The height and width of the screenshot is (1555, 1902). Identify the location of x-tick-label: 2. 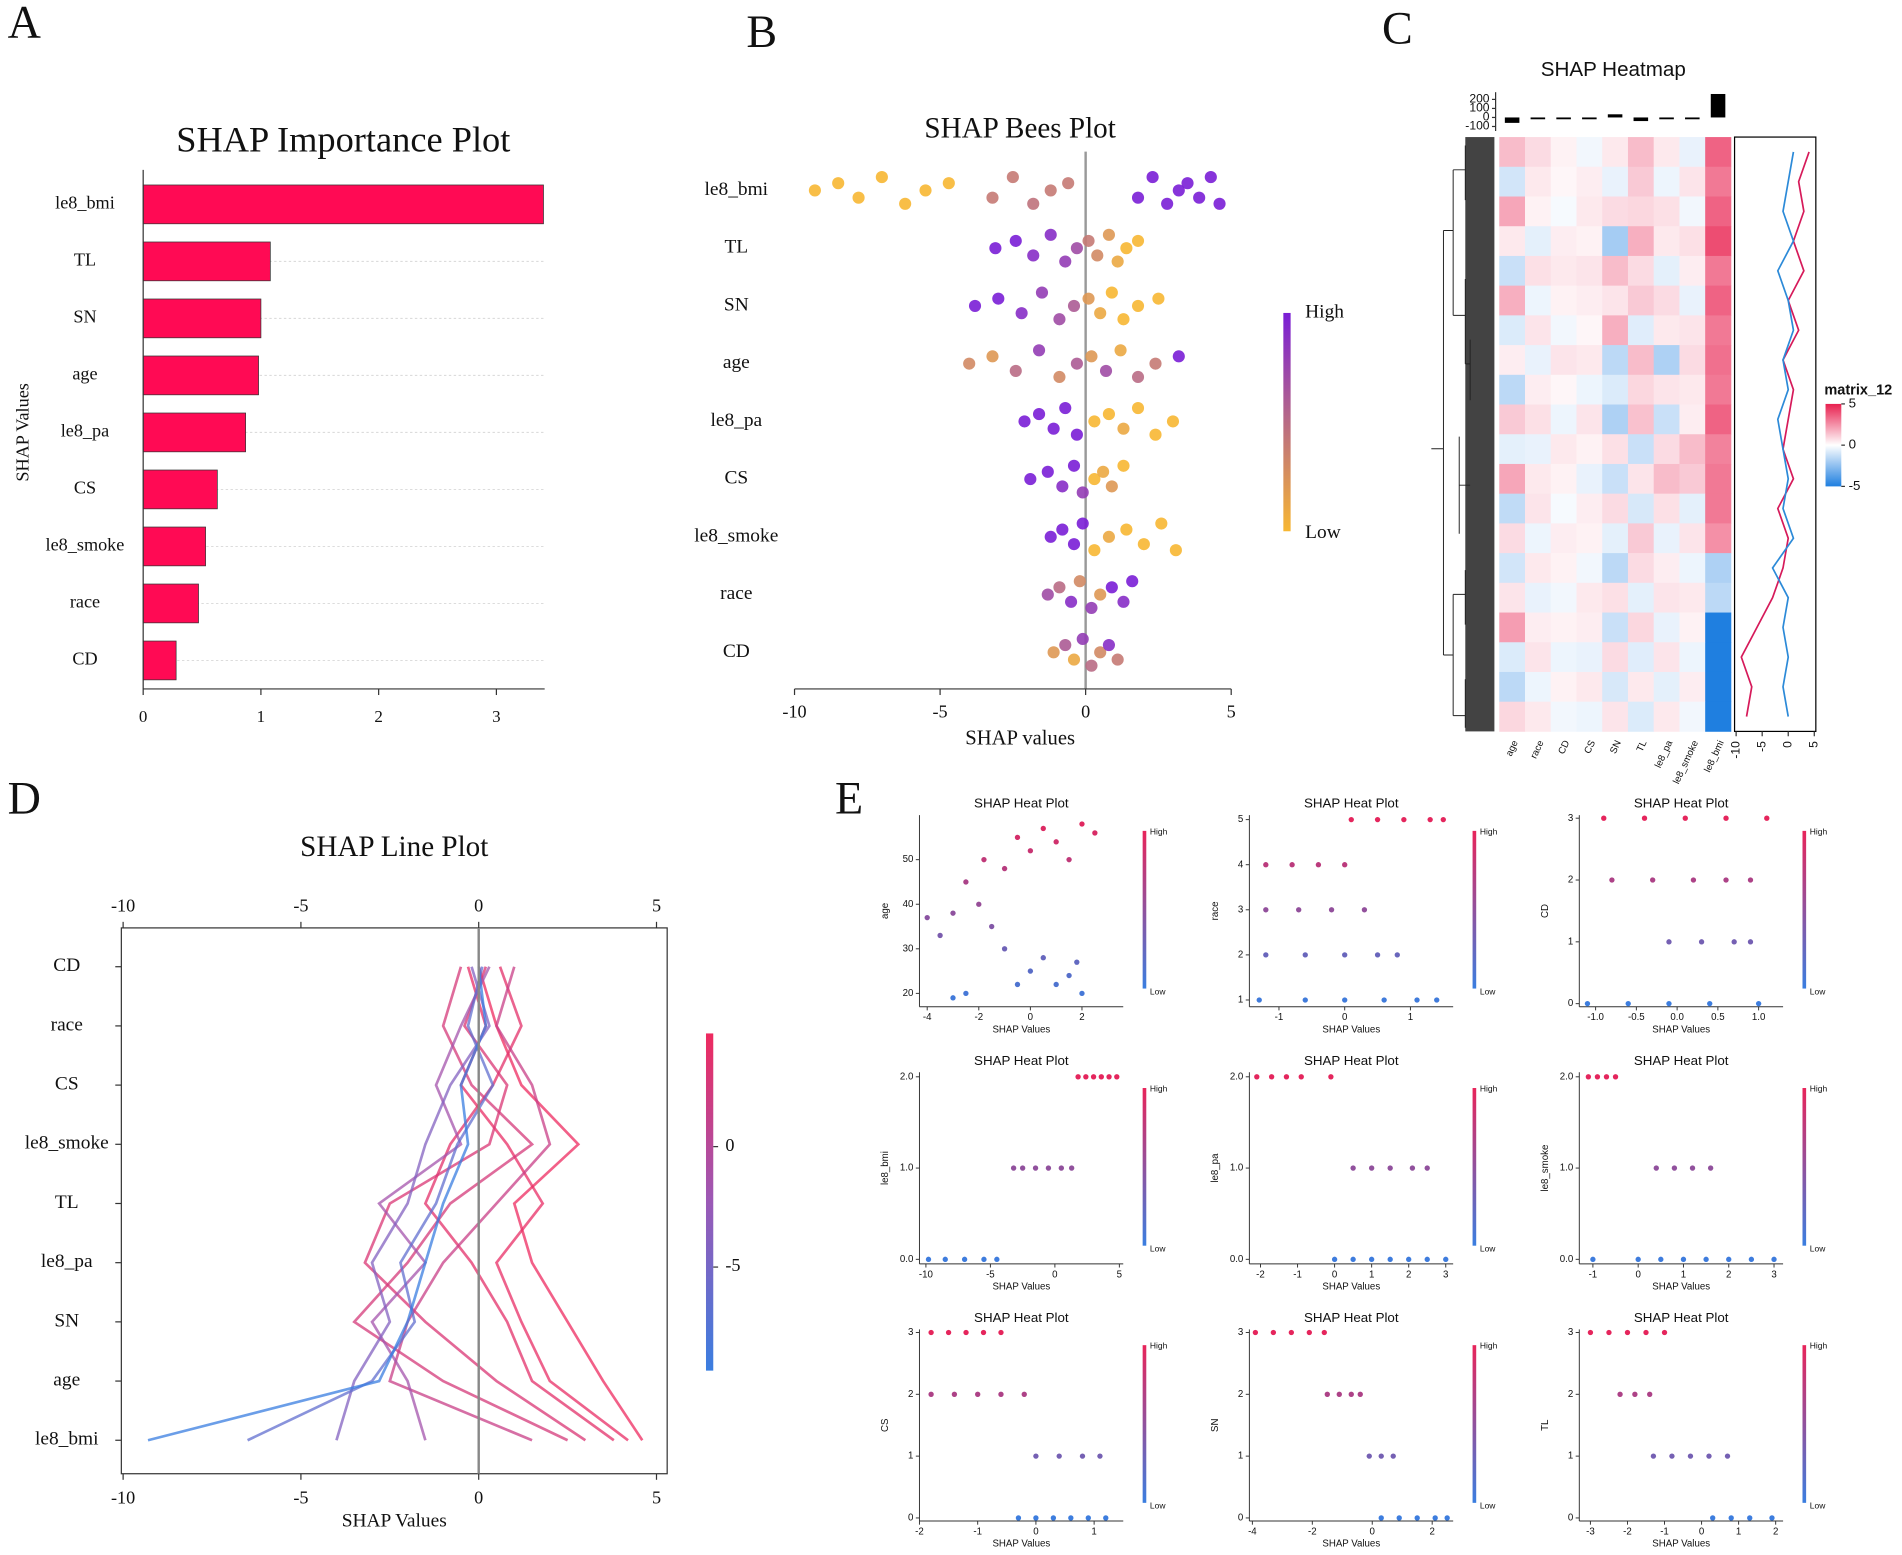
(1728, 1274).